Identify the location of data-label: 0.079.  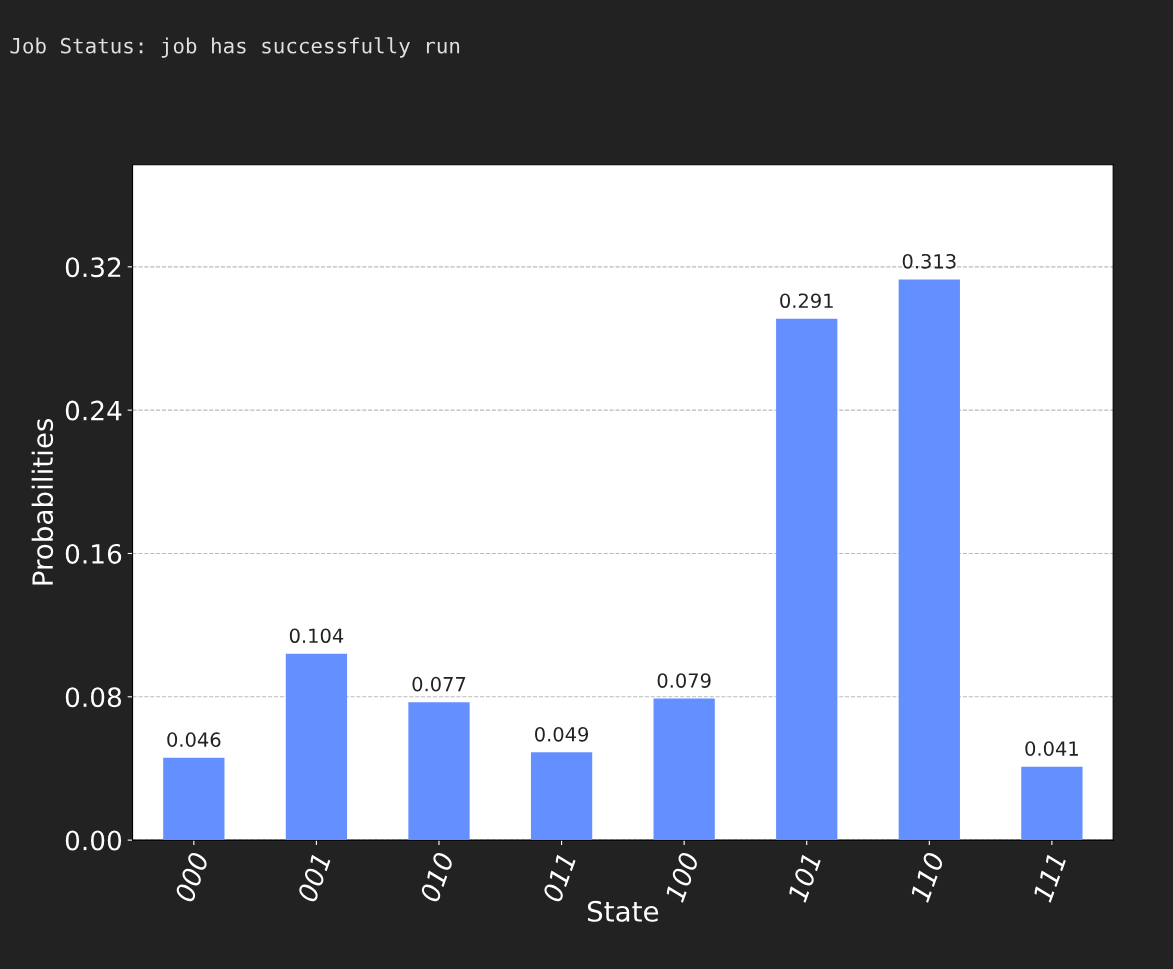
(684, 680).